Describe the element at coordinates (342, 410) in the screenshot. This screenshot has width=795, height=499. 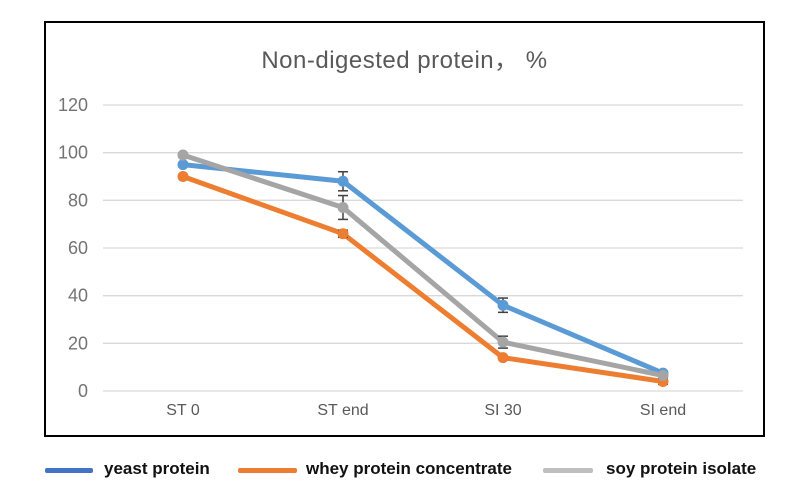
I see `x-tick-label-ST-end: ST end` at that location.